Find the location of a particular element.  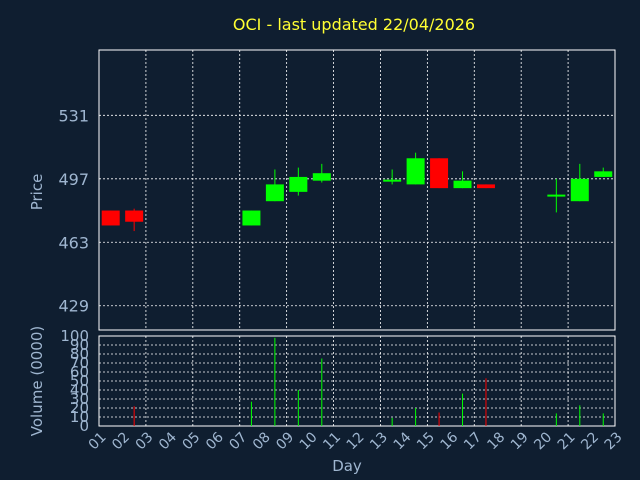

day-tick-label: 21 is located at coordinates (567, 441).